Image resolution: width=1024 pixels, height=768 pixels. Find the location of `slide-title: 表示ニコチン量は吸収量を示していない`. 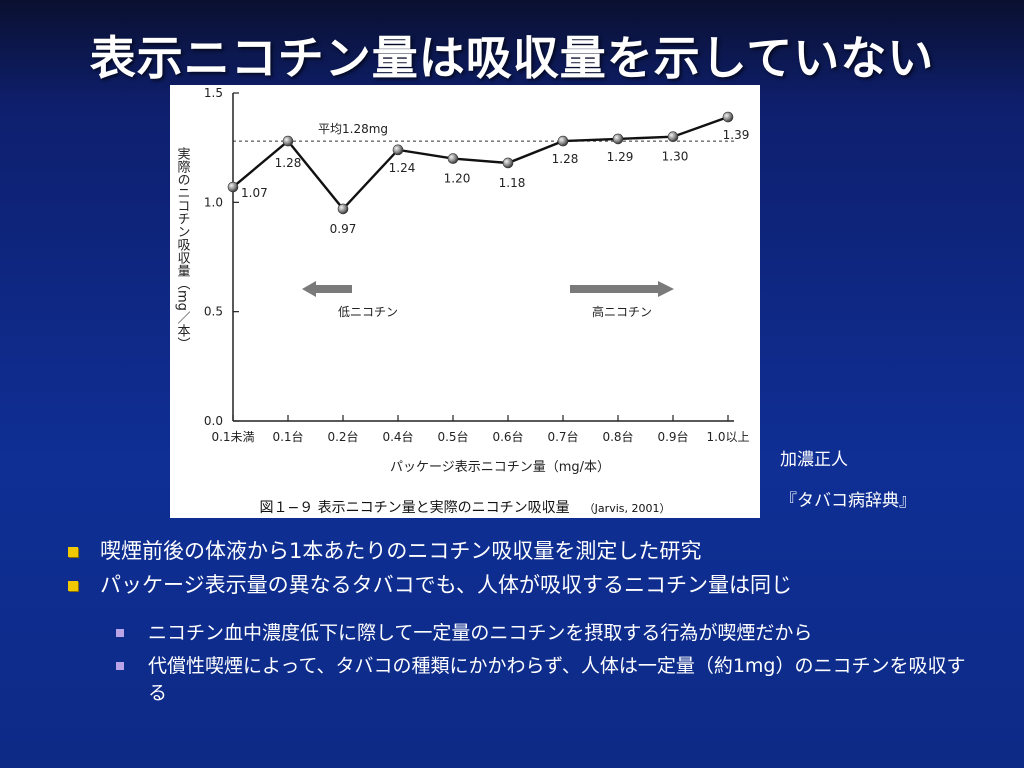

slide-title: 表示ニコチン量は吸収量を示していない is located at coordinates (512, 58).